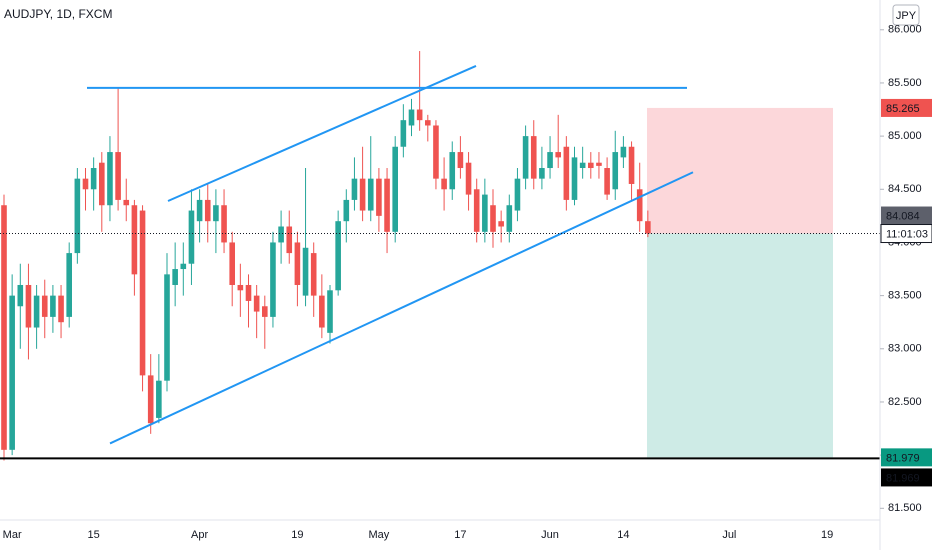 Image resolution: width=932 pixels, height=550 pixels. What do you see at coordinates (905, 402) in the screenshot?
I see `y-tick-label: 82.500` at bounding box center [905, 402].